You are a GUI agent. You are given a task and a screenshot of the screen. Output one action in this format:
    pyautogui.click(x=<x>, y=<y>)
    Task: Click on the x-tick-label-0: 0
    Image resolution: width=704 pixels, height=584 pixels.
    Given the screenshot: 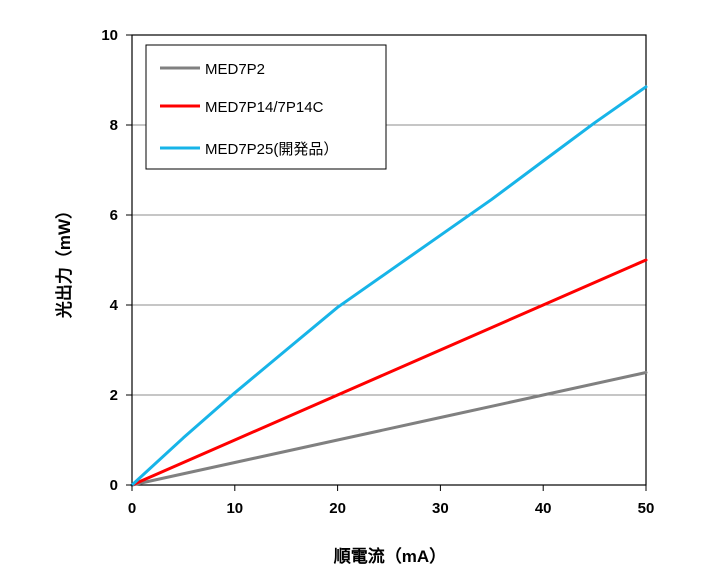 What is the action you would take?
    pyautogui.click(x=132, y=508)
    